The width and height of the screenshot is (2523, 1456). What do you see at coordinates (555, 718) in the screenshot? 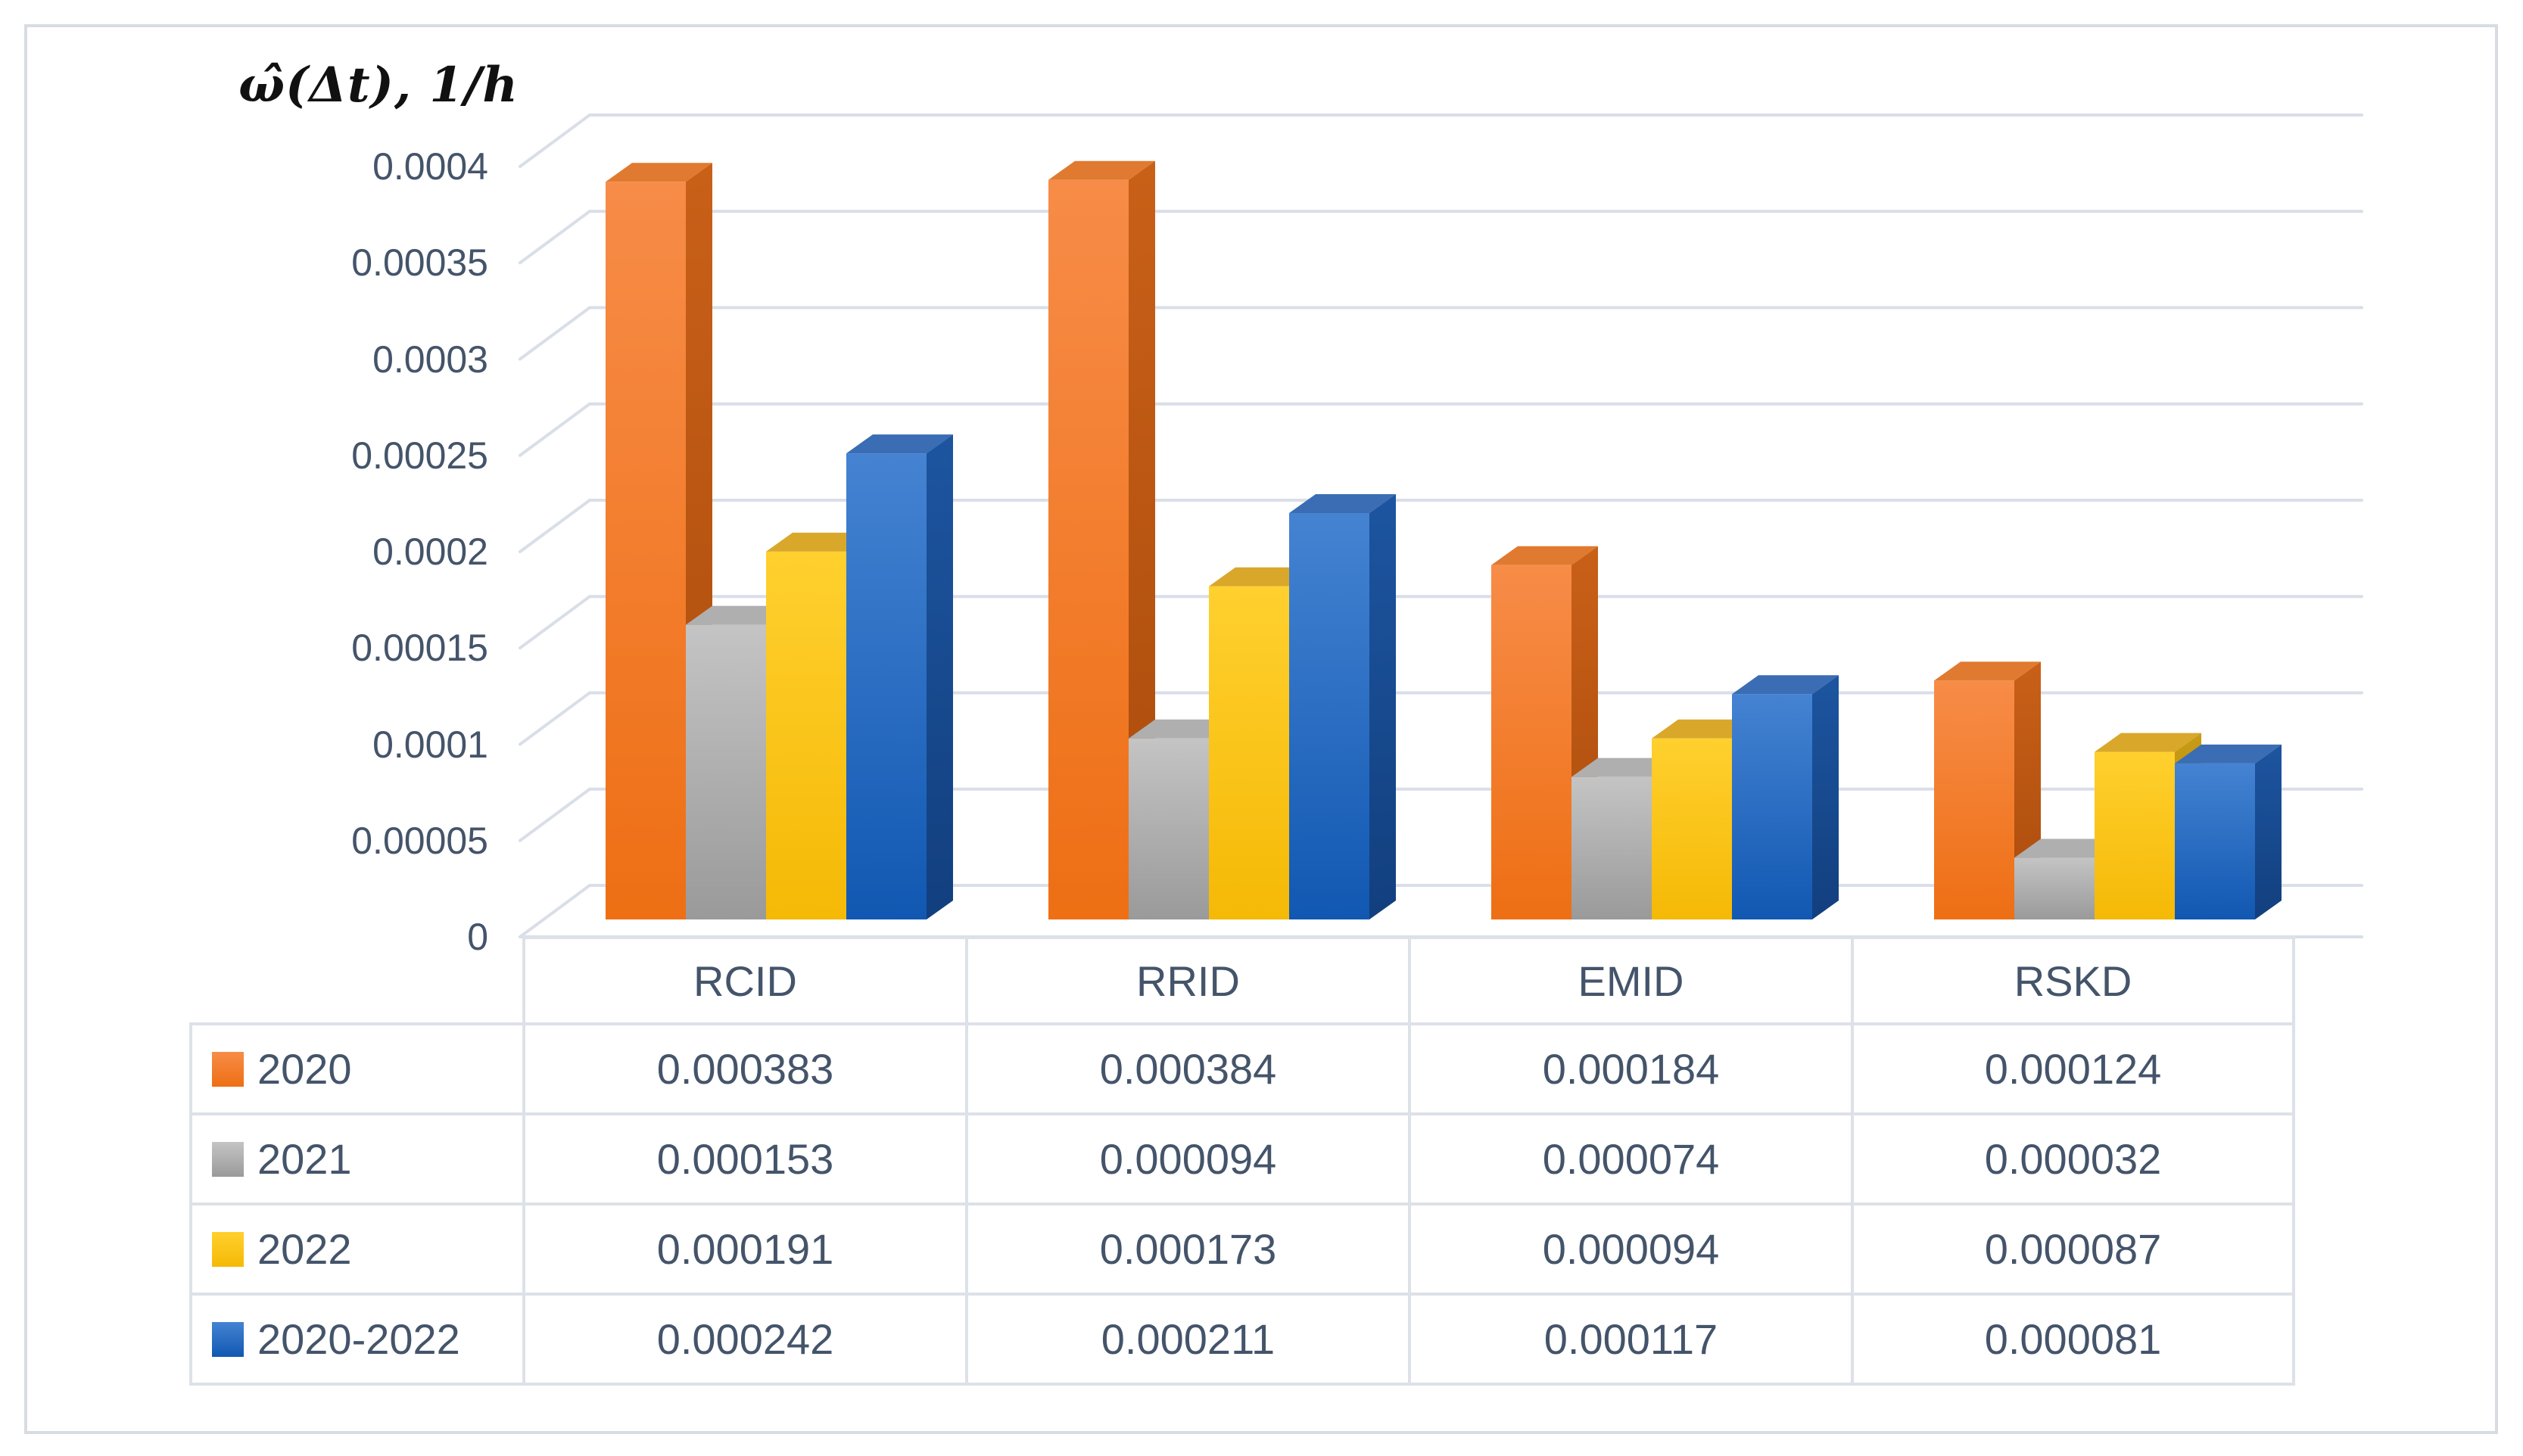
I see `gridline-diagonal-0.0001` at bounding box center [555, 718].